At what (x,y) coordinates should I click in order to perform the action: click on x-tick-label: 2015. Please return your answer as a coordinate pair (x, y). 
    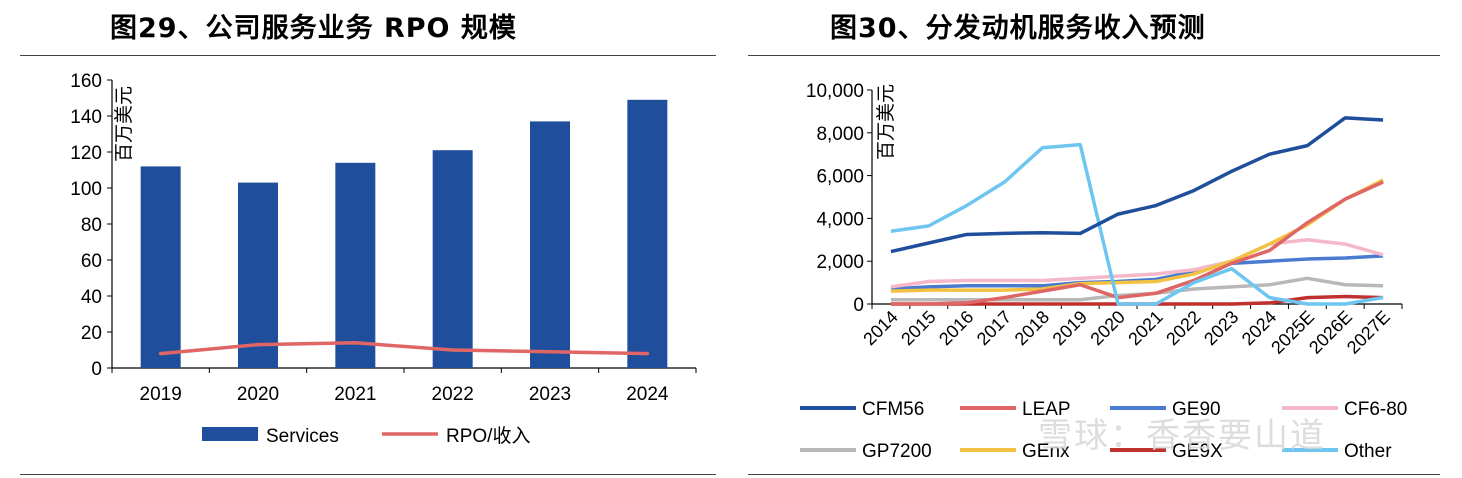
    Looking at the image, I should click on (918, 328).